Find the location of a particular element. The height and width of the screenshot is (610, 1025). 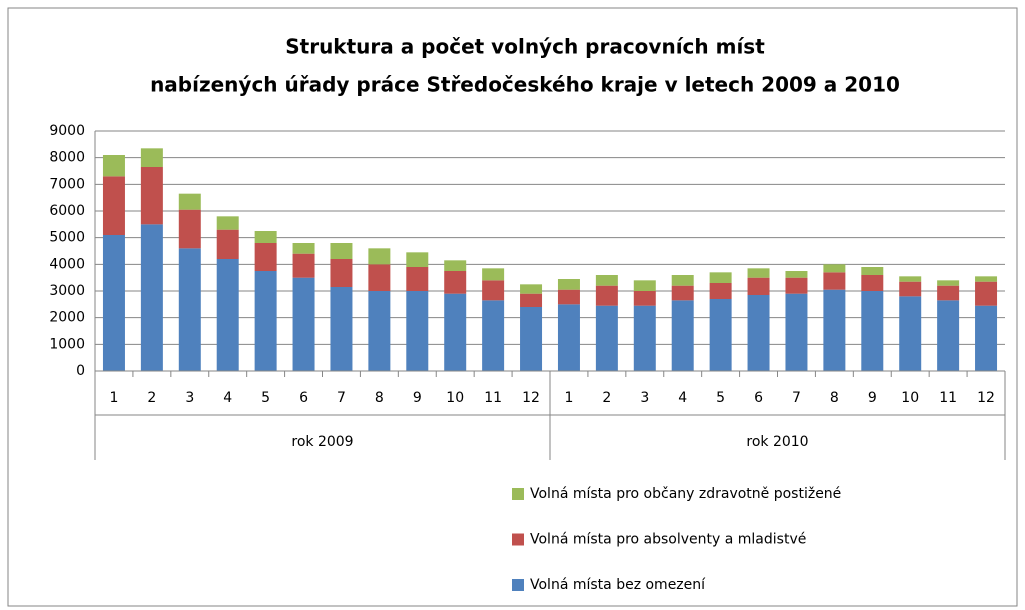

y-tick-label: 8000 is located at coordinates (67, 158).